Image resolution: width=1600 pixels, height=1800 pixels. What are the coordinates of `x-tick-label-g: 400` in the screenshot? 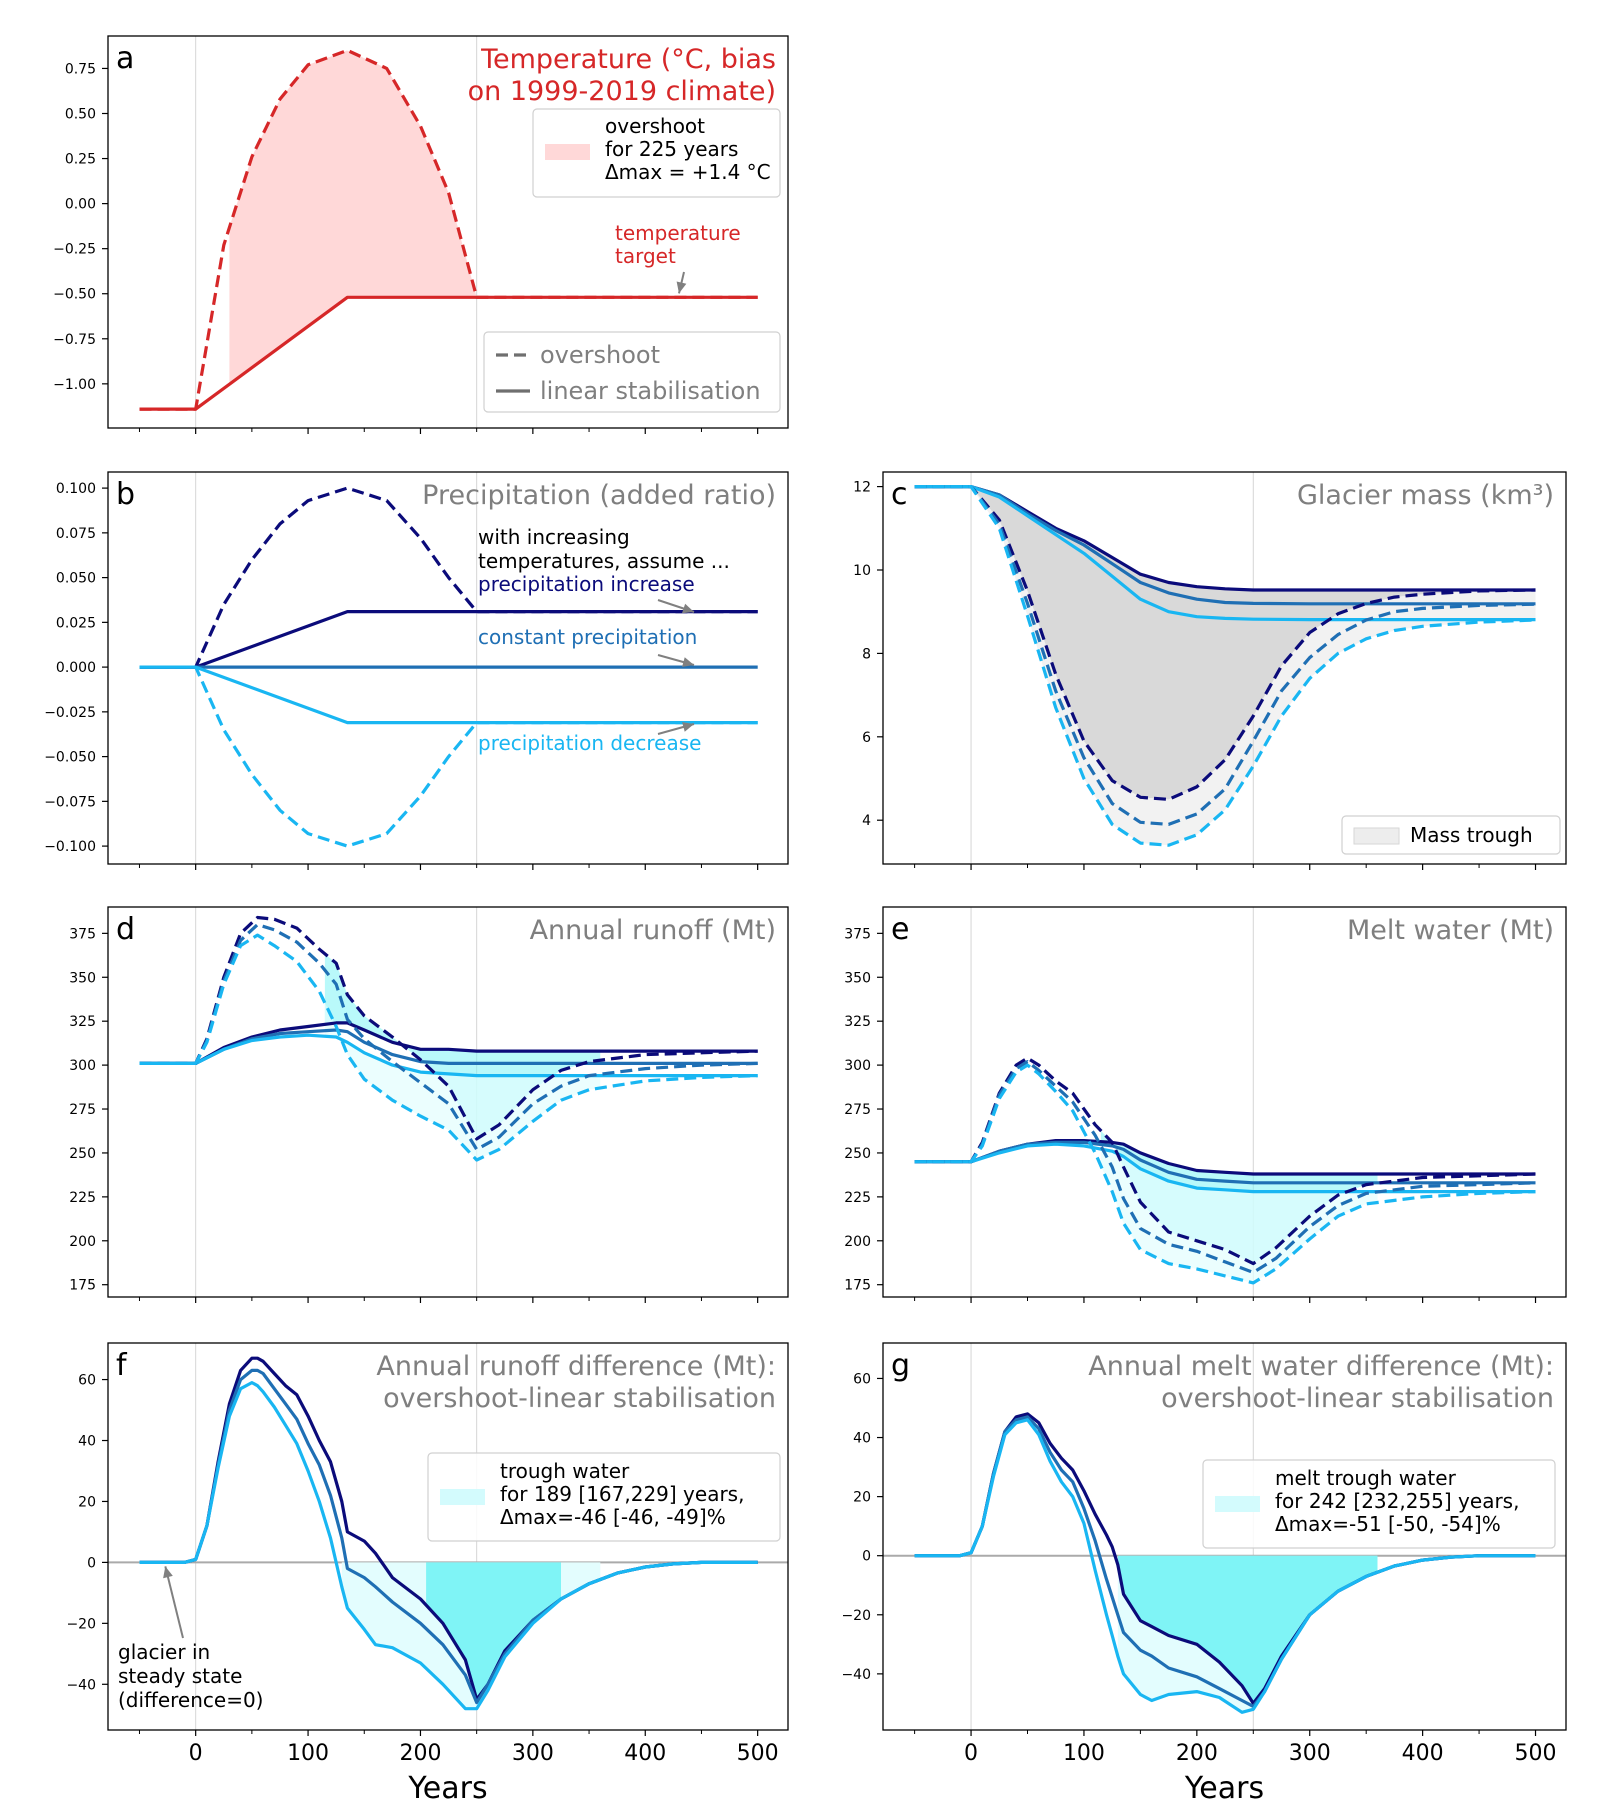 It's located at (1423, 1753).